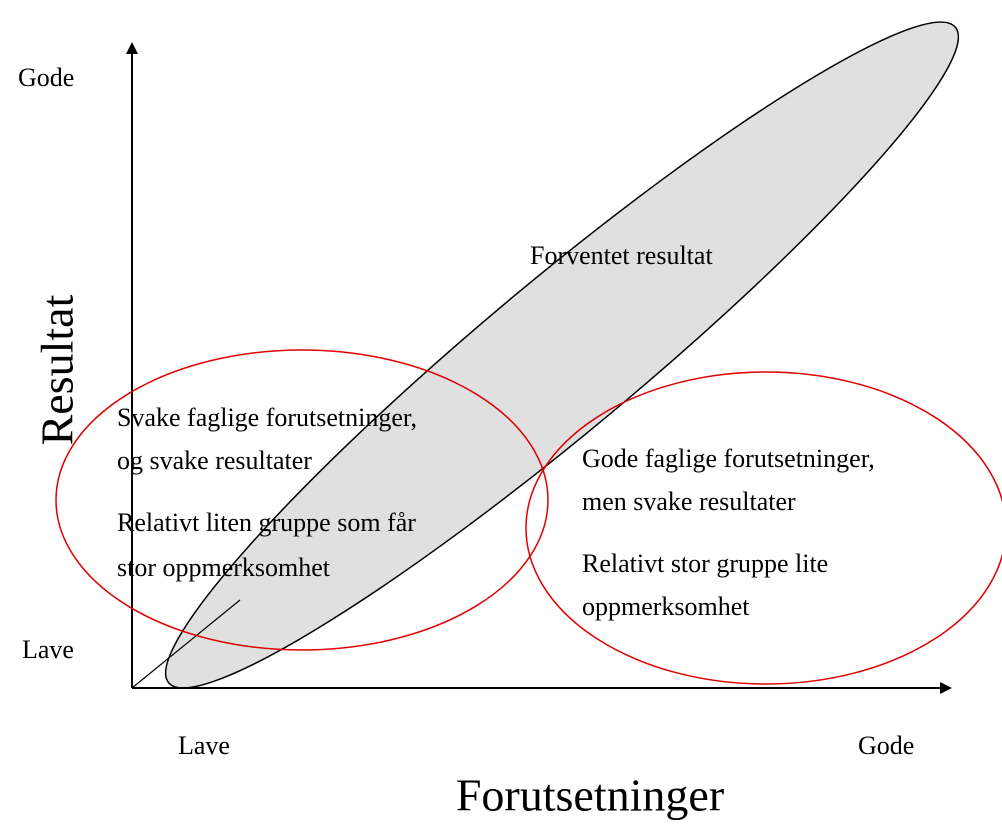  What do you see at coordinates (214, 460) in the screenshot?
I see `region-text: og svake resultater` at bounding box center [214, 460].